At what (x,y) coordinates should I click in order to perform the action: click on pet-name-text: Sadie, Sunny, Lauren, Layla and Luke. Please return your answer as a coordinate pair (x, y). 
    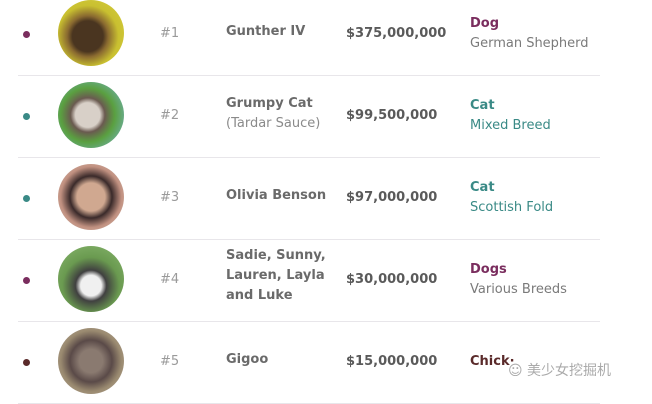
    Looking at the image, I should click on (276, 275).